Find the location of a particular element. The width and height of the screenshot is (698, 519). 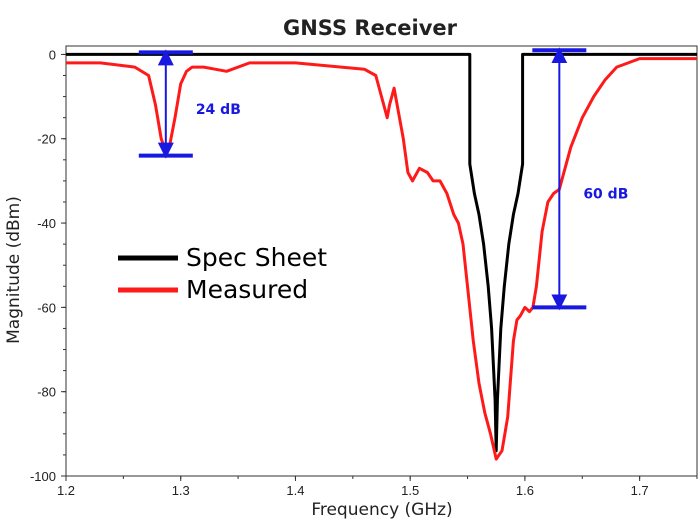

annotation-label: 60 dB is located at coordinates (605, 195).